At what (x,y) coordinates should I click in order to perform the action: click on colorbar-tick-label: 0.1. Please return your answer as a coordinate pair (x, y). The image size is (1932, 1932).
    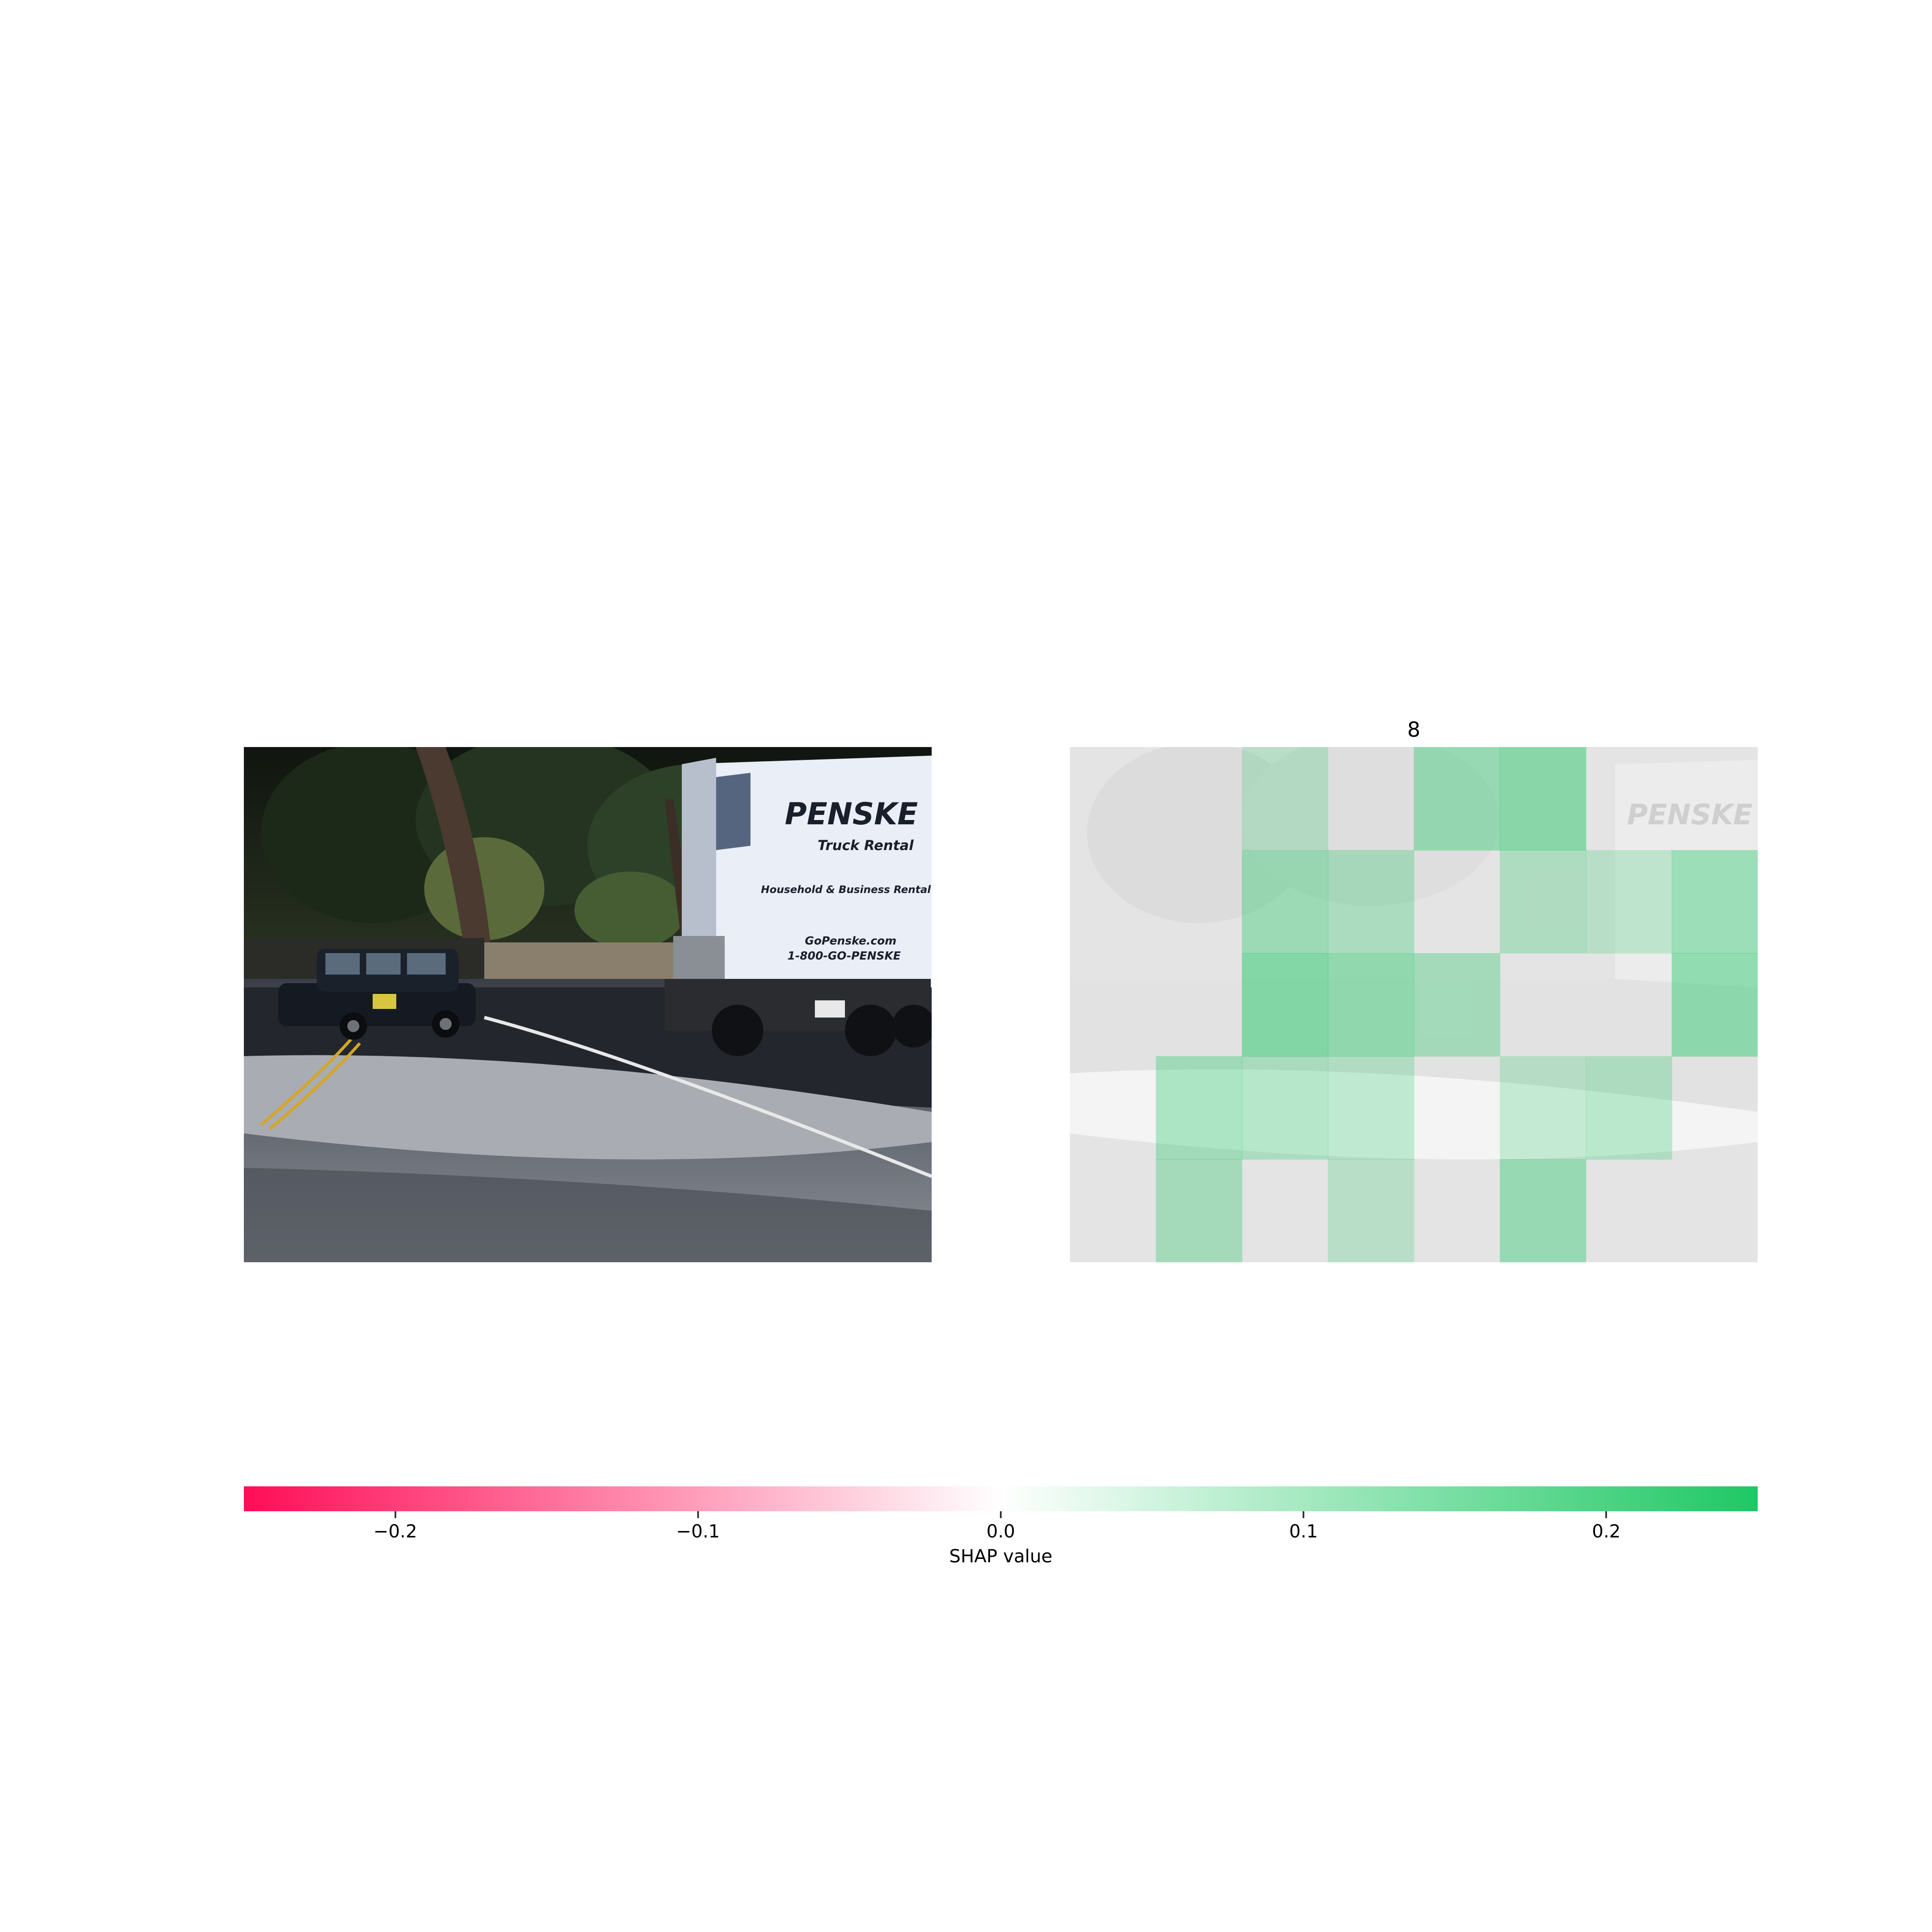
    Looking at the image, I should click on (1303, 1532).